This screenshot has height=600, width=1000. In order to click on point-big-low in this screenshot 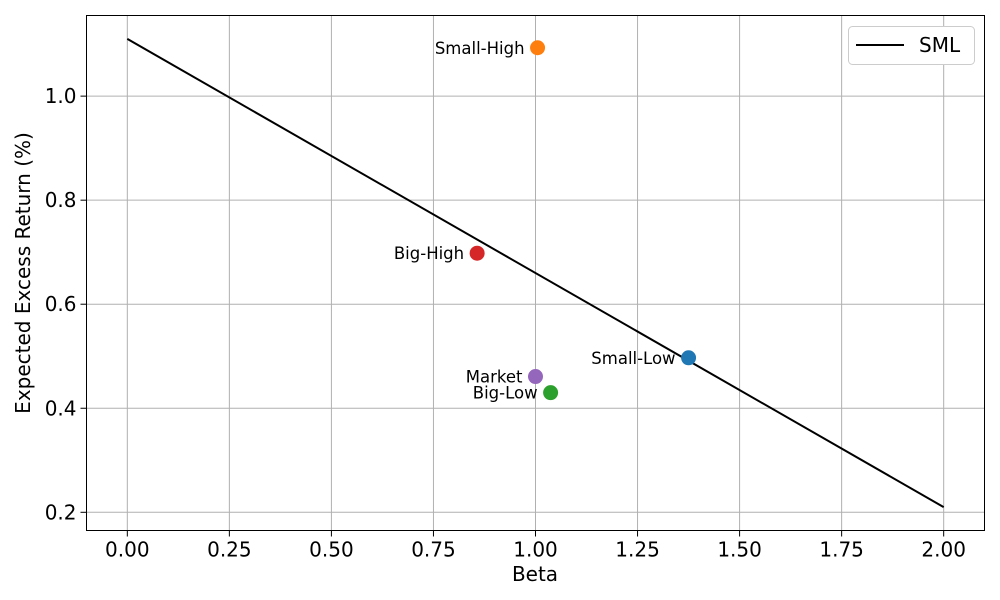, I will do `click(551, 393)`.